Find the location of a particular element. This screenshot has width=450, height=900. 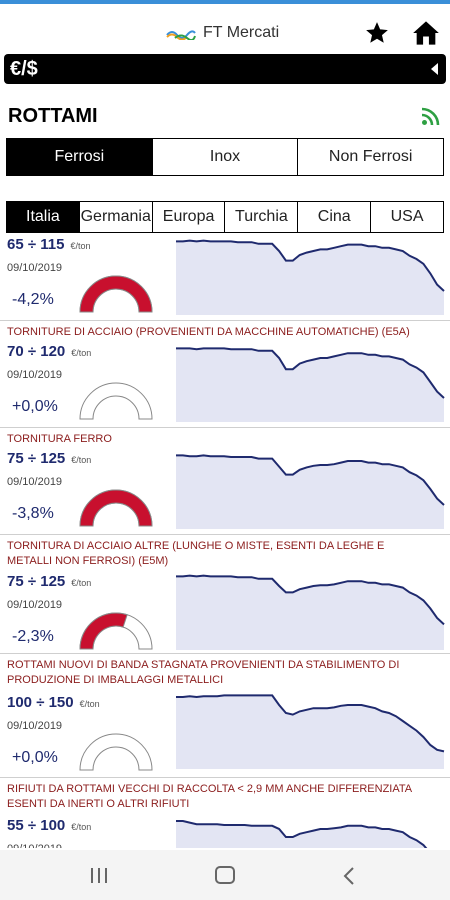

tab-europa: Europa is located at coordinates (188, 217).